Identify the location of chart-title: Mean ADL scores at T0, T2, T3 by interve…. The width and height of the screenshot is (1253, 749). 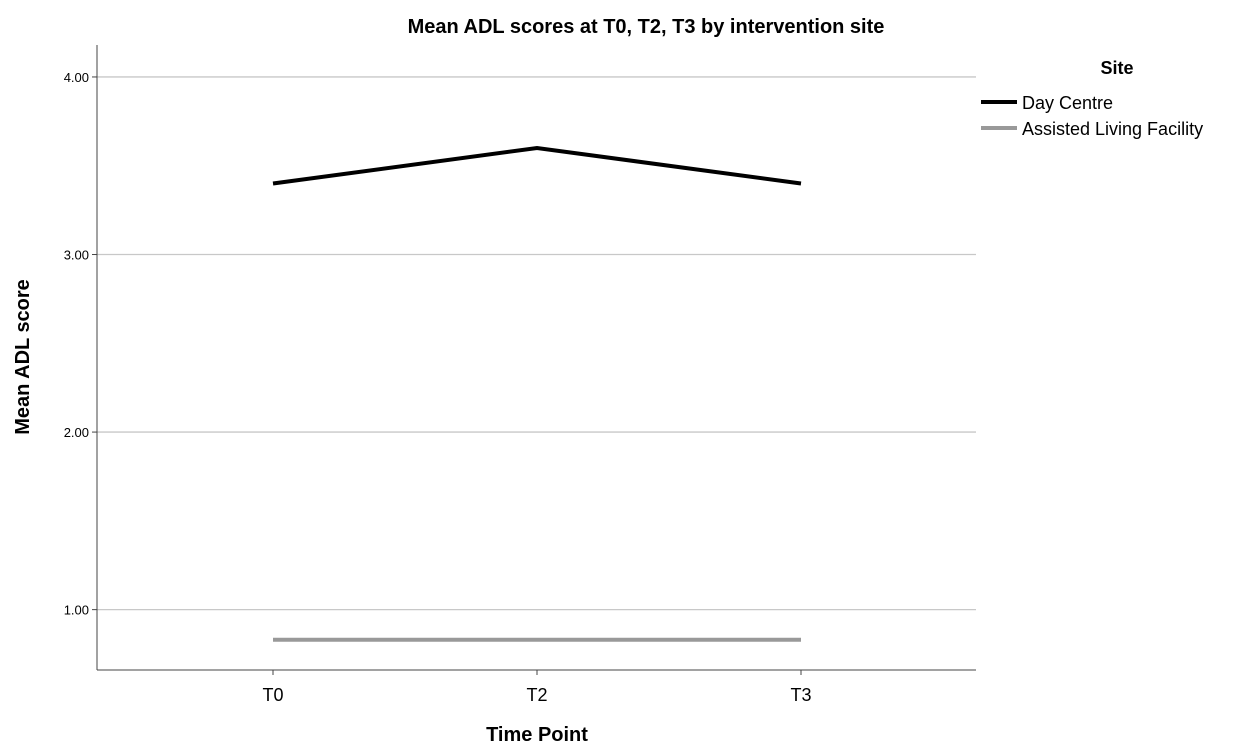
(646, 27).